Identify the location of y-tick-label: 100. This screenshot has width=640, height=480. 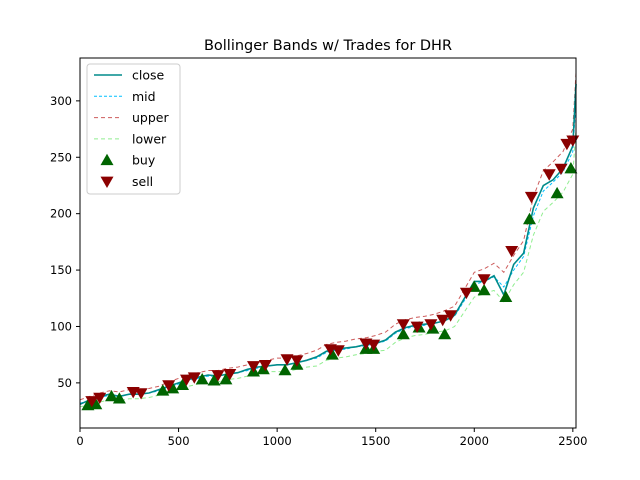
(61, 326).